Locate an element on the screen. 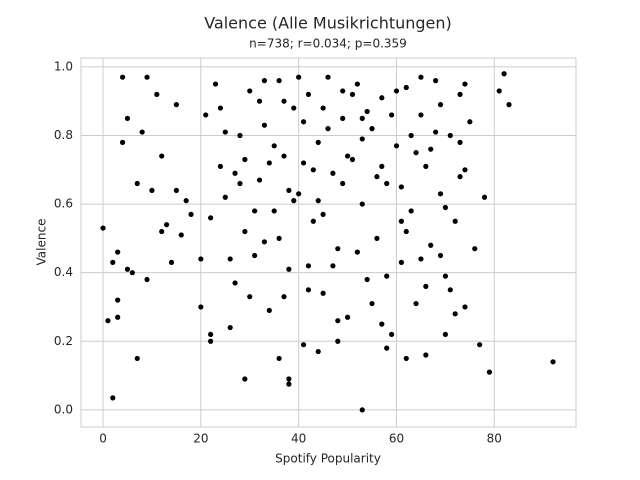  x-axis-label: Spotify Popularity is located at coordinates (328, 459).